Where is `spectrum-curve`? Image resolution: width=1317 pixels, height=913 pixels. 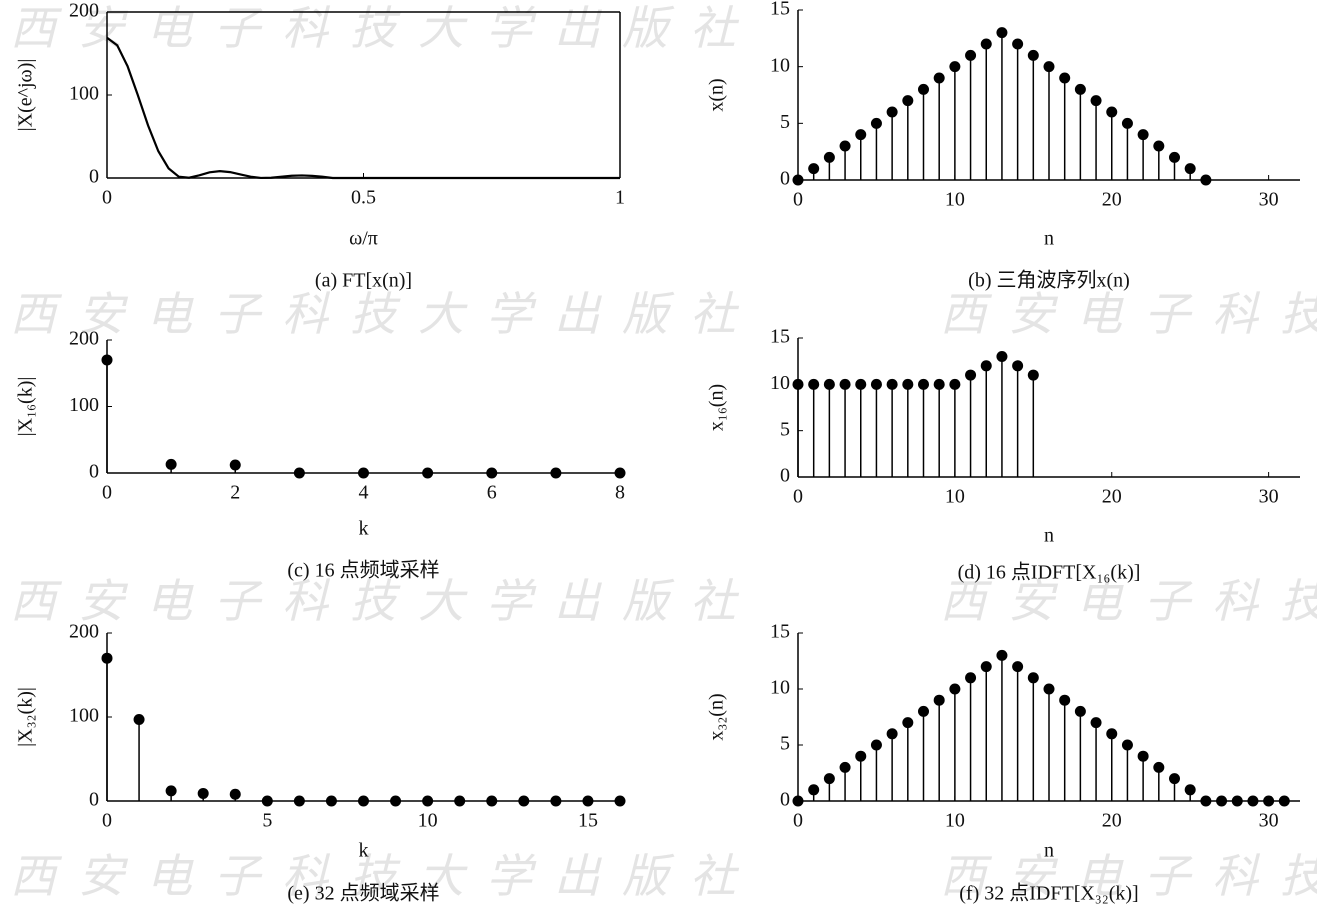 spectrum-curve is located at coordinates (363, 108).